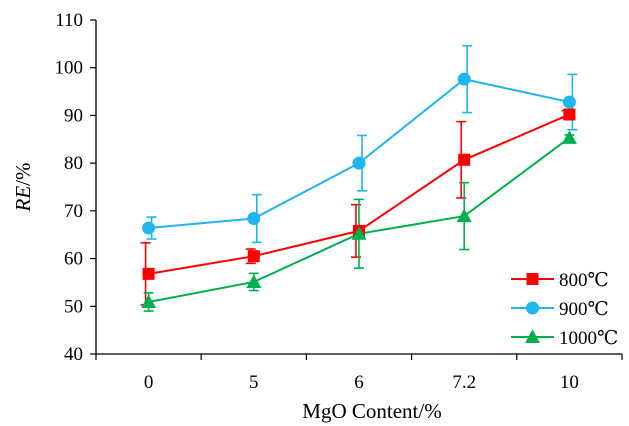  I want to click on y-tick-label: 40, so click(73, 354).